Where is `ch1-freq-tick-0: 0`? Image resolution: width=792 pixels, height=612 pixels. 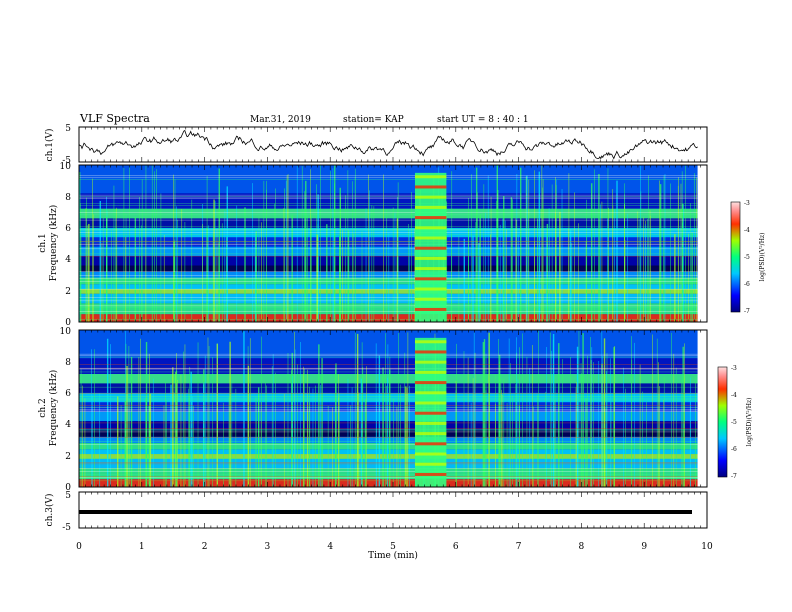 ch1-freq-tick-0: 0 is located at coordinates (68, 323).